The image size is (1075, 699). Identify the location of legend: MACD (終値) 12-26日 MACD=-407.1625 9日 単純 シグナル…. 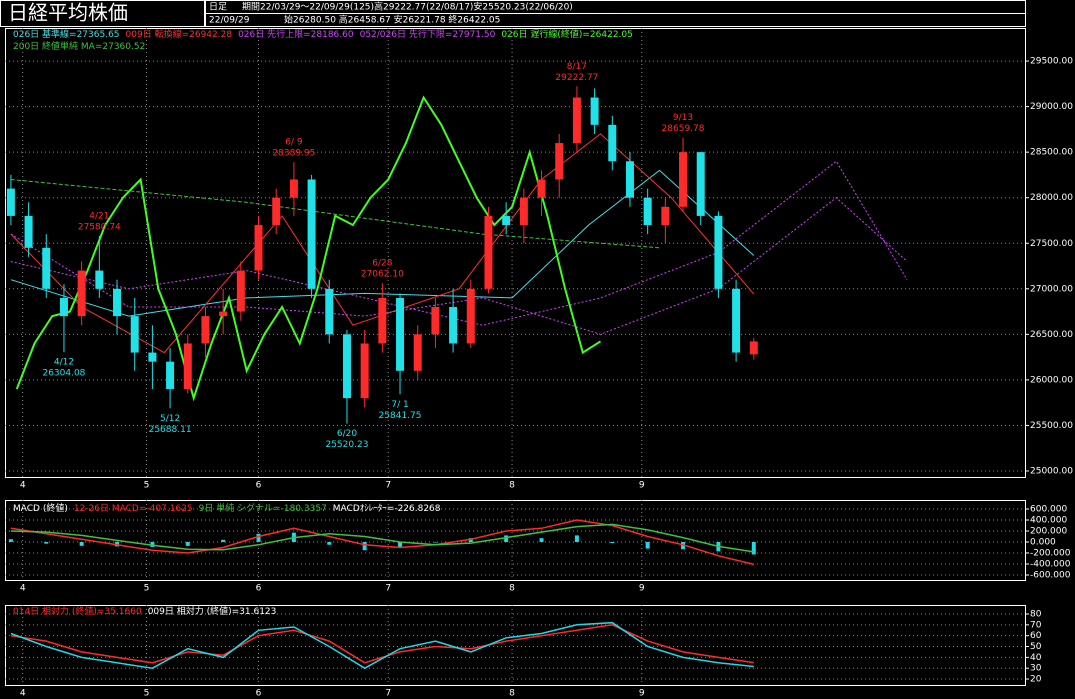
(348, 509).